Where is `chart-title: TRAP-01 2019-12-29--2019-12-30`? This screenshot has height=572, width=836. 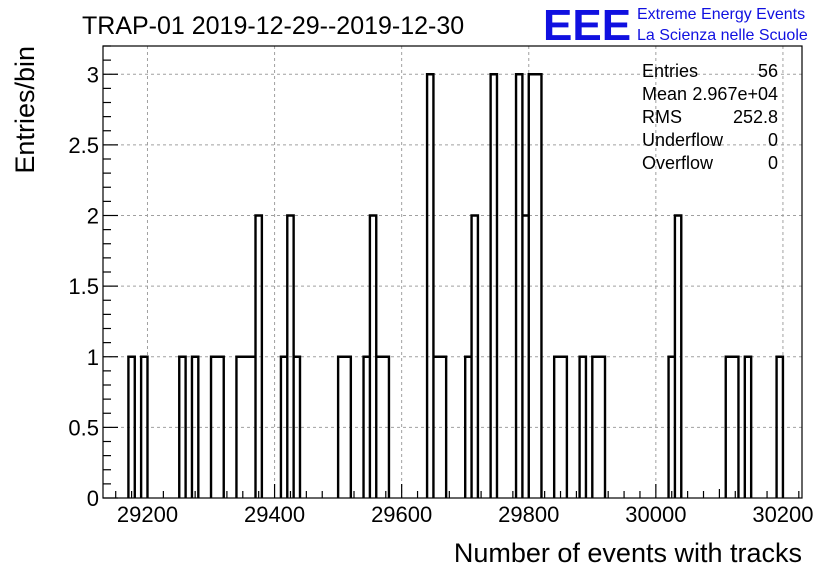 chart-title: TRAP-01 2019-12-29--2019-12-30 is located at coordinates (273, 26).